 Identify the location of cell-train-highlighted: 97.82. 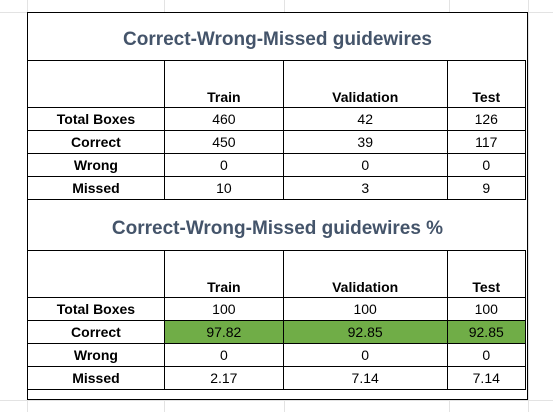
(223, 332).